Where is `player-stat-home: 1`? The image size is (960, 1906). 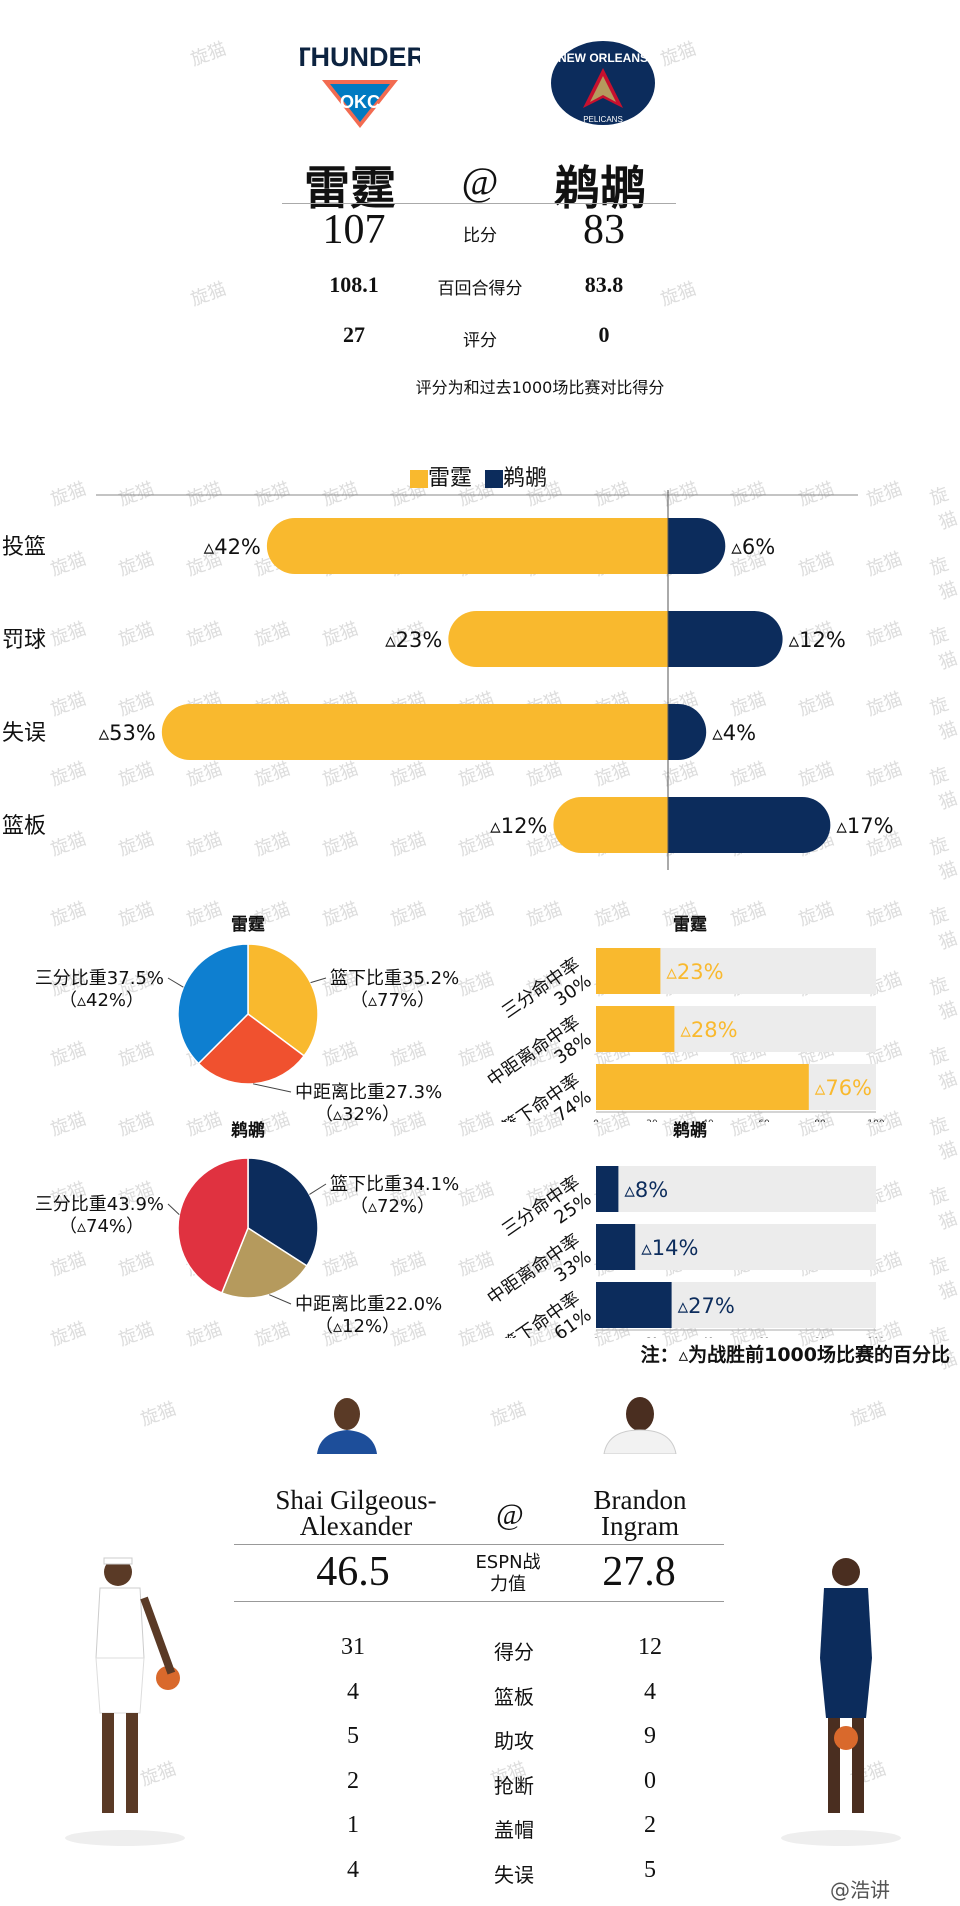
player-stat-home: 1 is located at coordinates (353, 1825).